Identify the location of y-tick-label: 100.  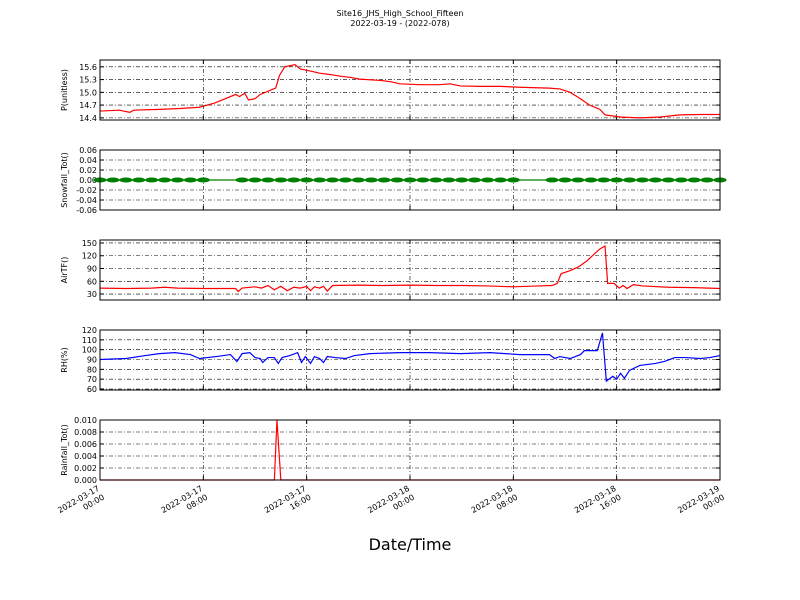
(89, 350).